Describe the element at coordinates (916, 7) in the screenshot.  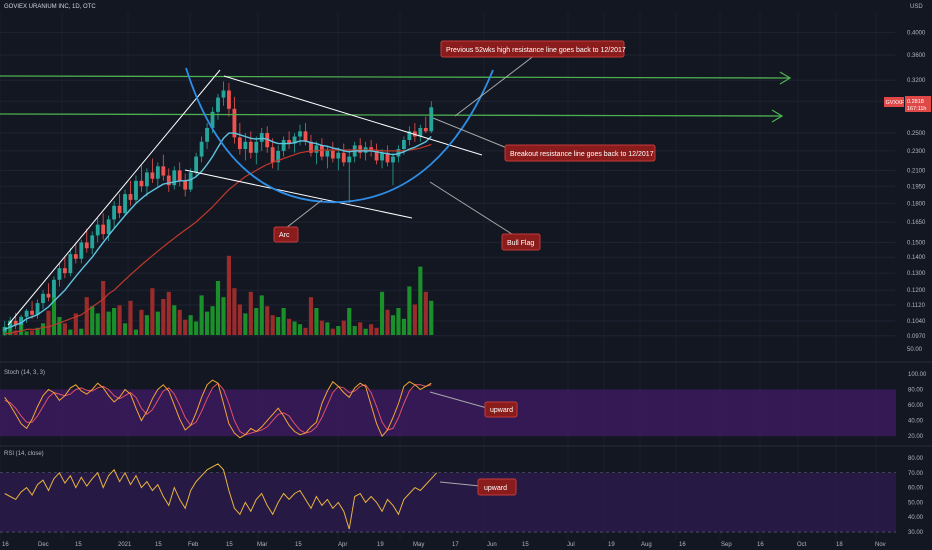
I see `currency-label: USD` at that location.